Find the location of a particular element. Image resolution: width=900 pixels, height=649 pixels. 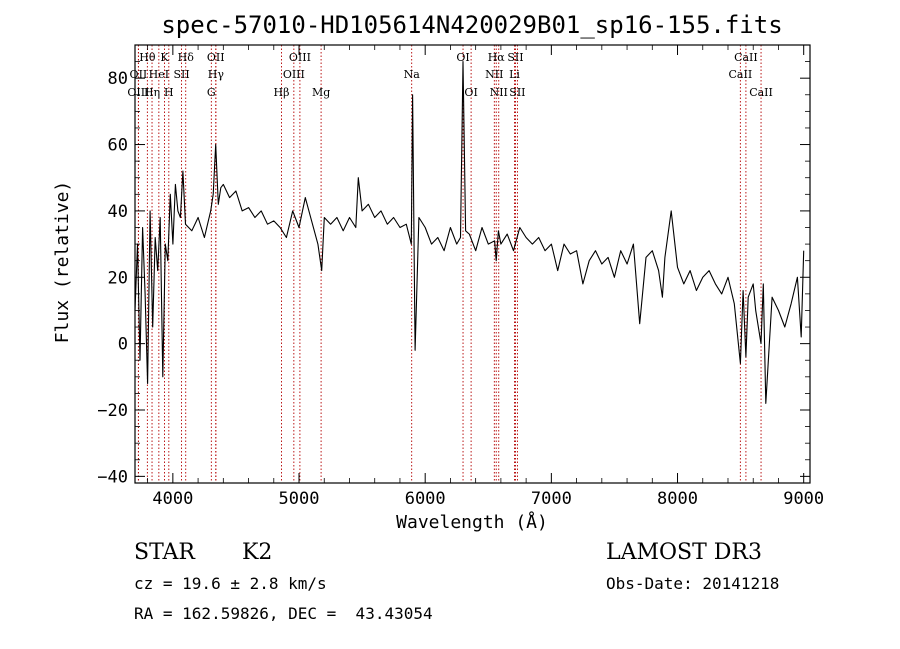

observation-date: Obs-Date: 20141218 is located at coordinates (693, 583).